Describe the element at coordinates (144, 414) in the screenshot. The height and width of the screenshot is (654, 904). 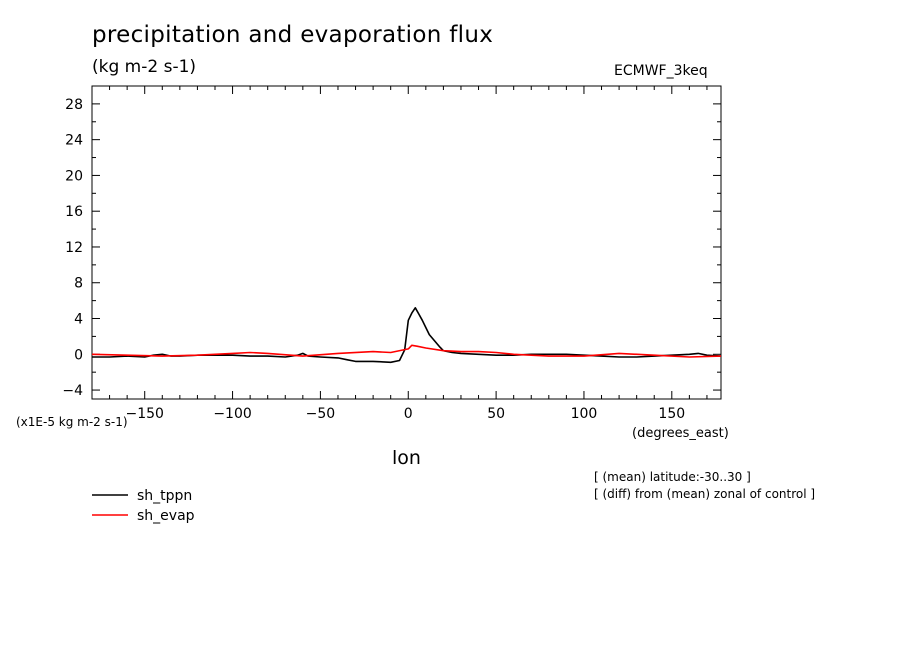
I see `x-tick-label: −150` at that location.